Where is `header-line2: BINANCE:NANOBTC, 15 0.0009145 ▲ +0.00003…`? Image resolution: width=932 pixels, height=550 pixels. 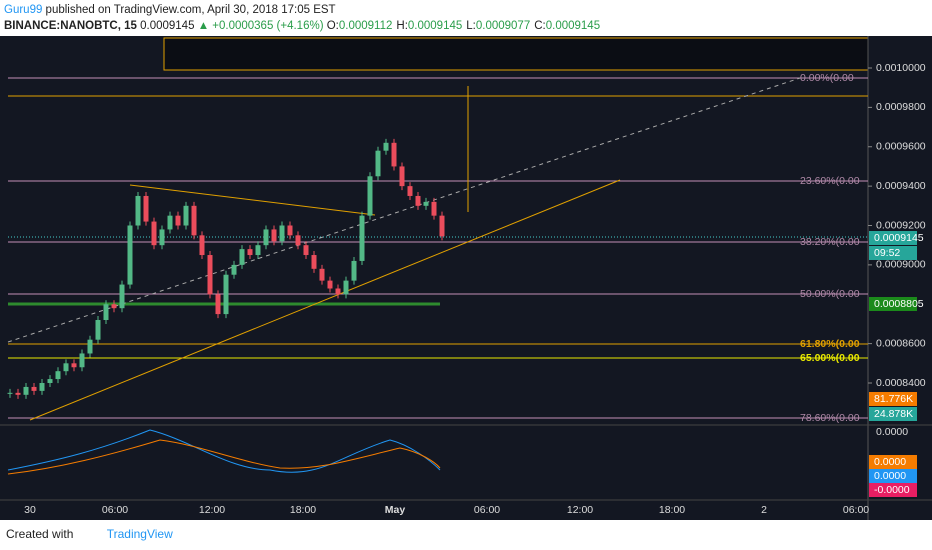
header-line2: BINANCE:NANOBTC, 15 0.0009145 ▲ +0.00003… is located at coordinates (304, 26).